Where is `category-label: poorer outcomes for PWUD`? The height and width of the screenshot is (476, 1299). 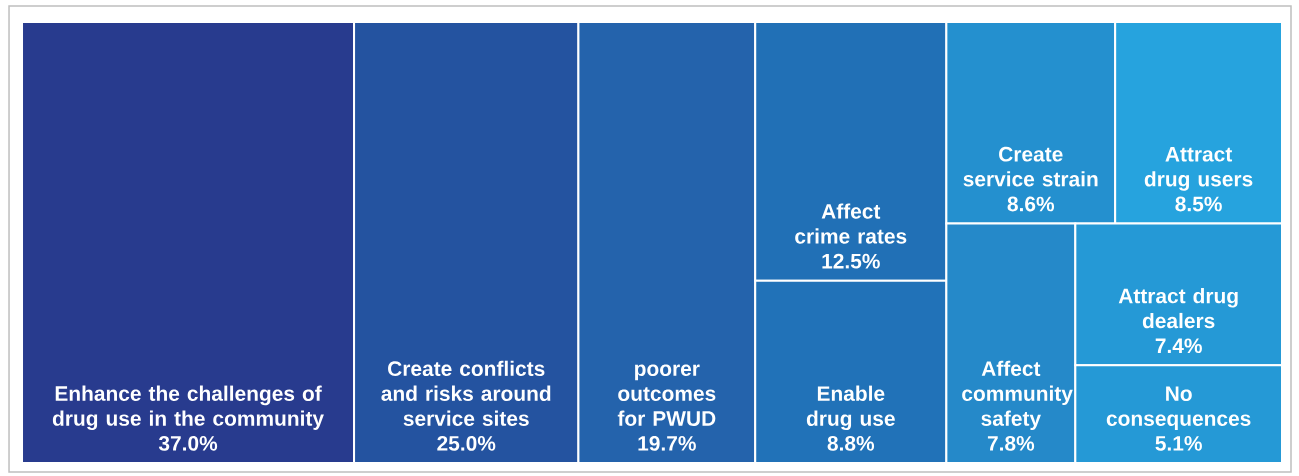 category-label: poorer outcomes for PWUD is located at coordinates (666, 395).